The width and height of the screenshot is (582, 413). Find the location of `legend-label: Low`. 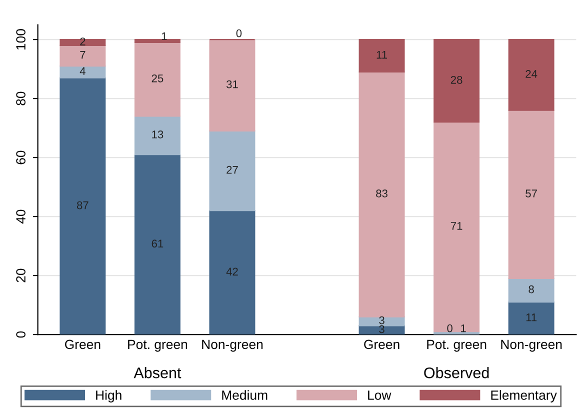

legend-label: Low is located at coordinates (380, 395).